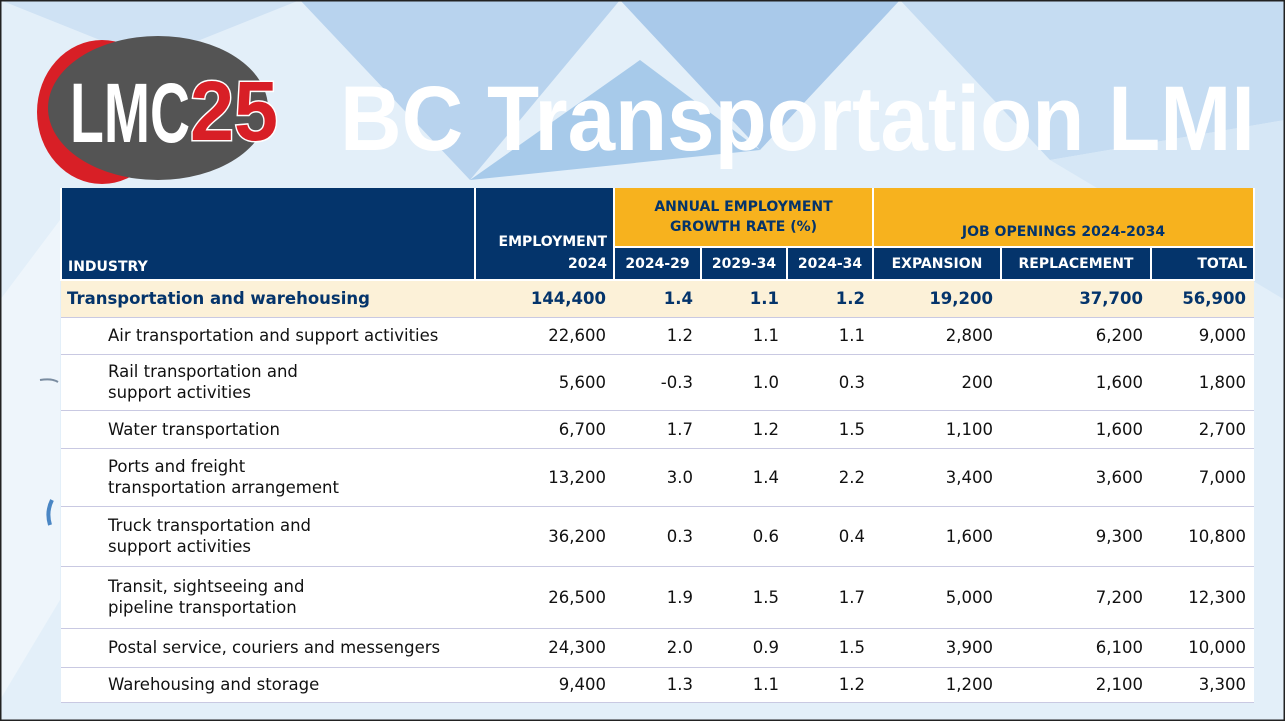  I want to click on industry-cell: Water transportation, so click(268, 429).